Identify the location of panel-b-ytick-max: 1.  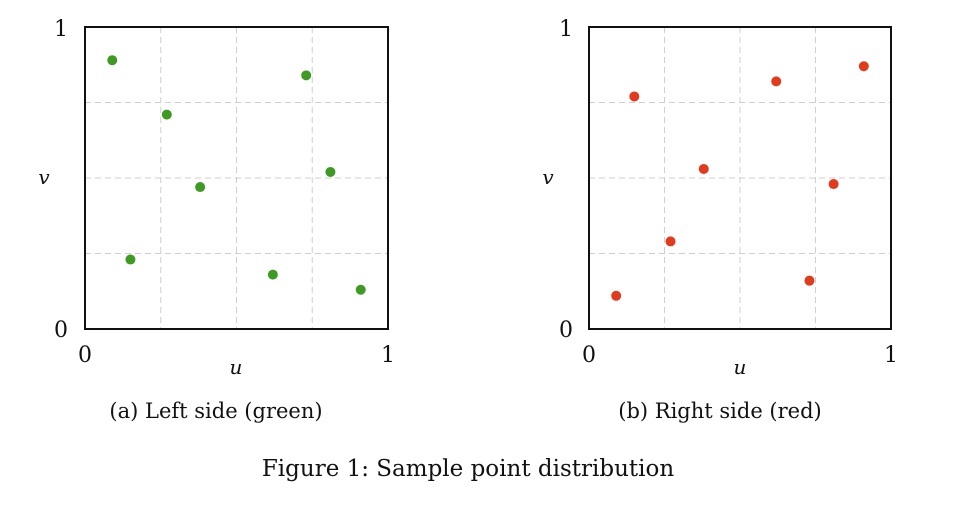
(566, 29).